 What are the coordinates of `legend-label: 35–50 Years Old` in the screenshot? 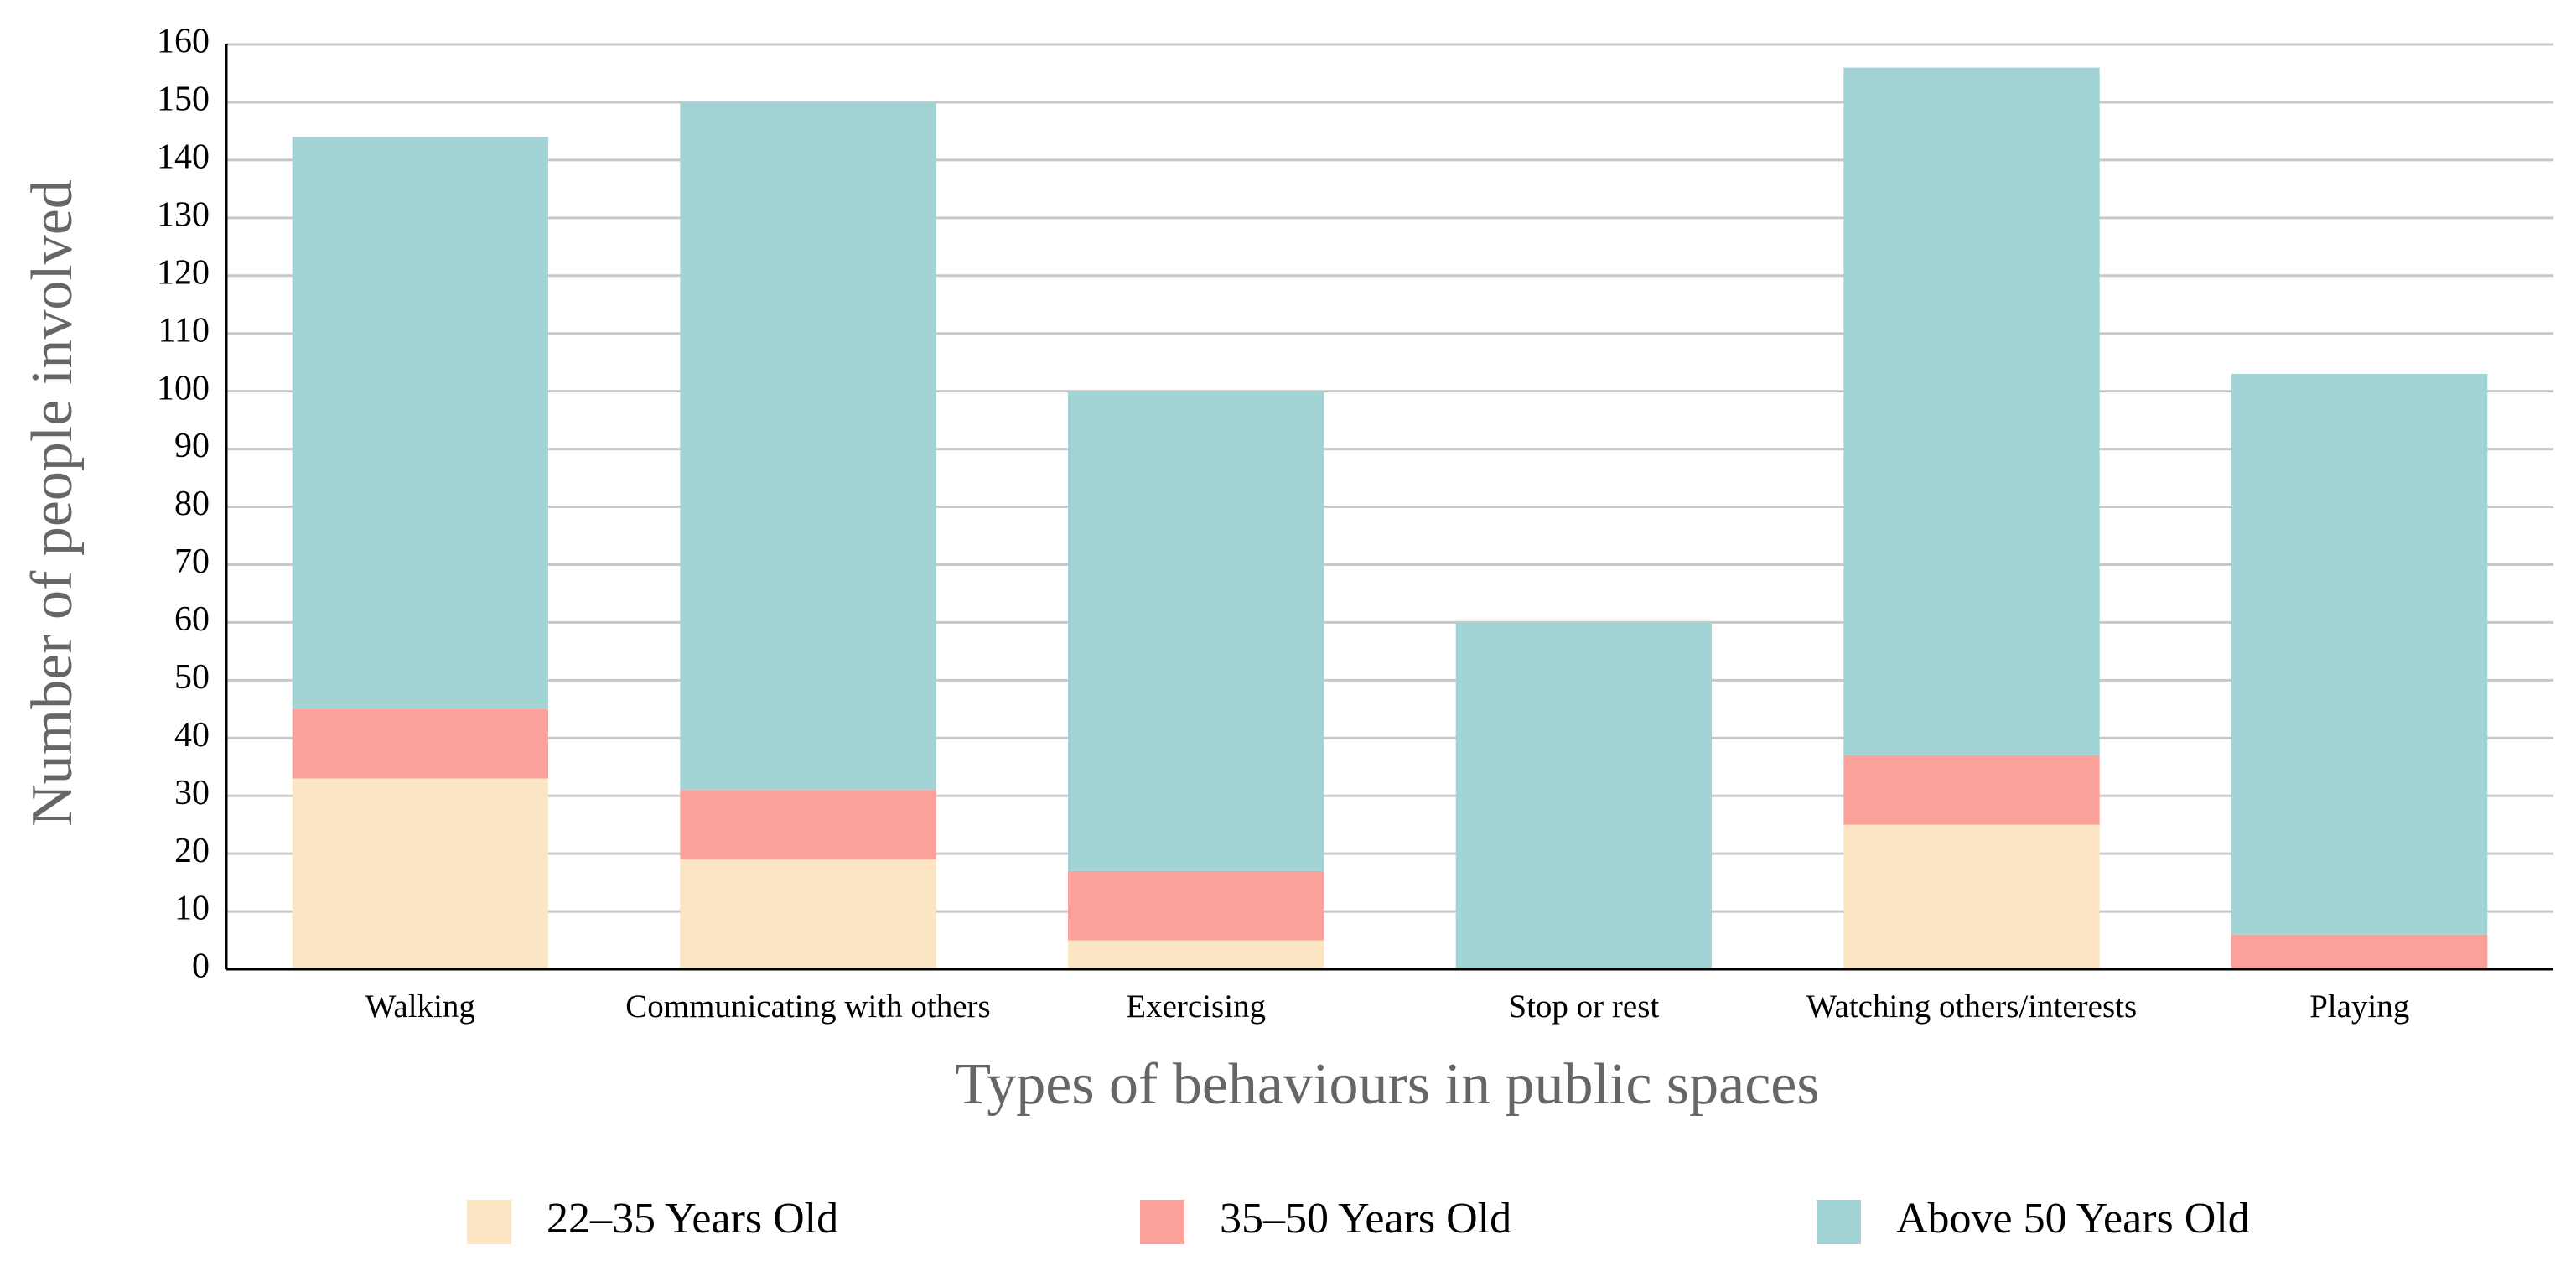 It's located at (1365, 1219).